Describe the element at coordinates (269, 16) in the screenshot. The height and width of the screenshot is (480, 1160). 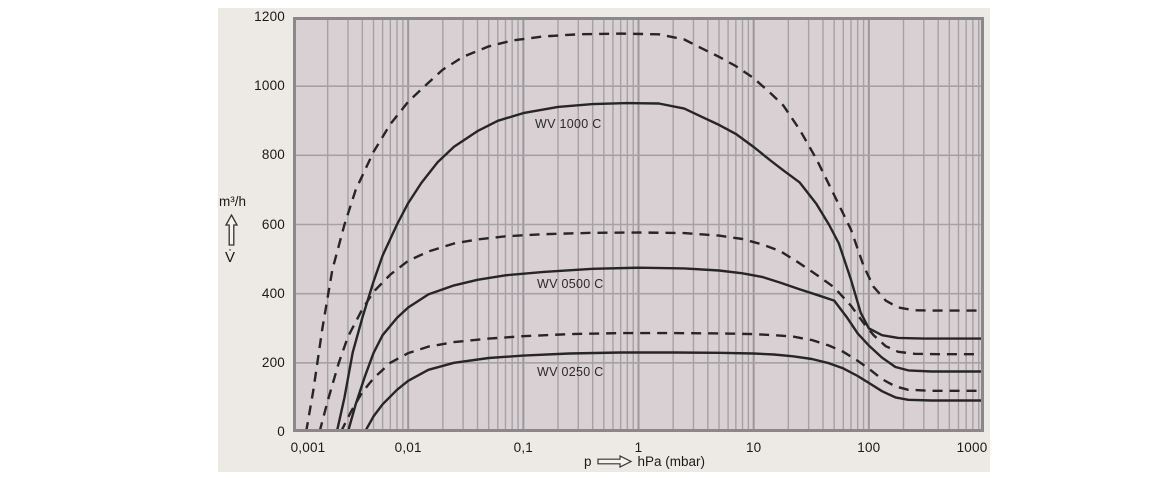
I see `y-tick-label: 1200` at that location.